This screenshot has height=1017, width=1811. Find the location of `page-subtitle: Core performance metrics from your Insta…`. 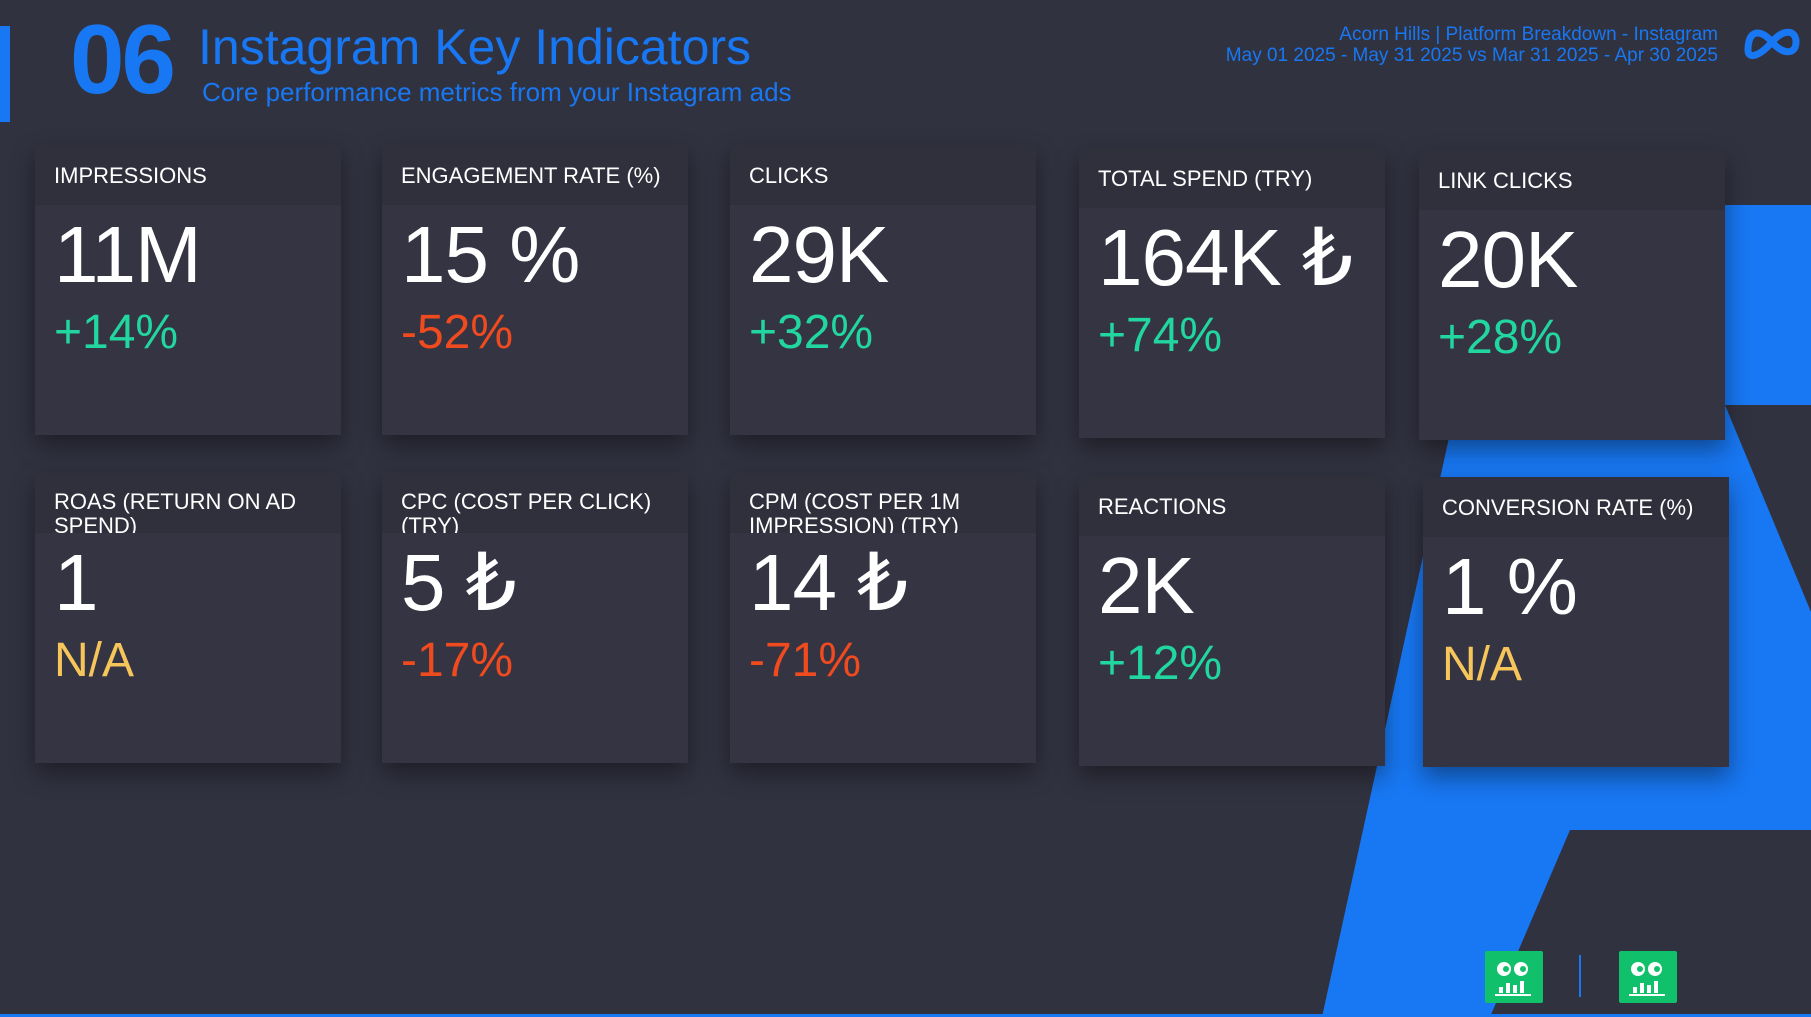

page-subtitle: Core performance metrics from your Insta… is located at coordinates (497, 92).